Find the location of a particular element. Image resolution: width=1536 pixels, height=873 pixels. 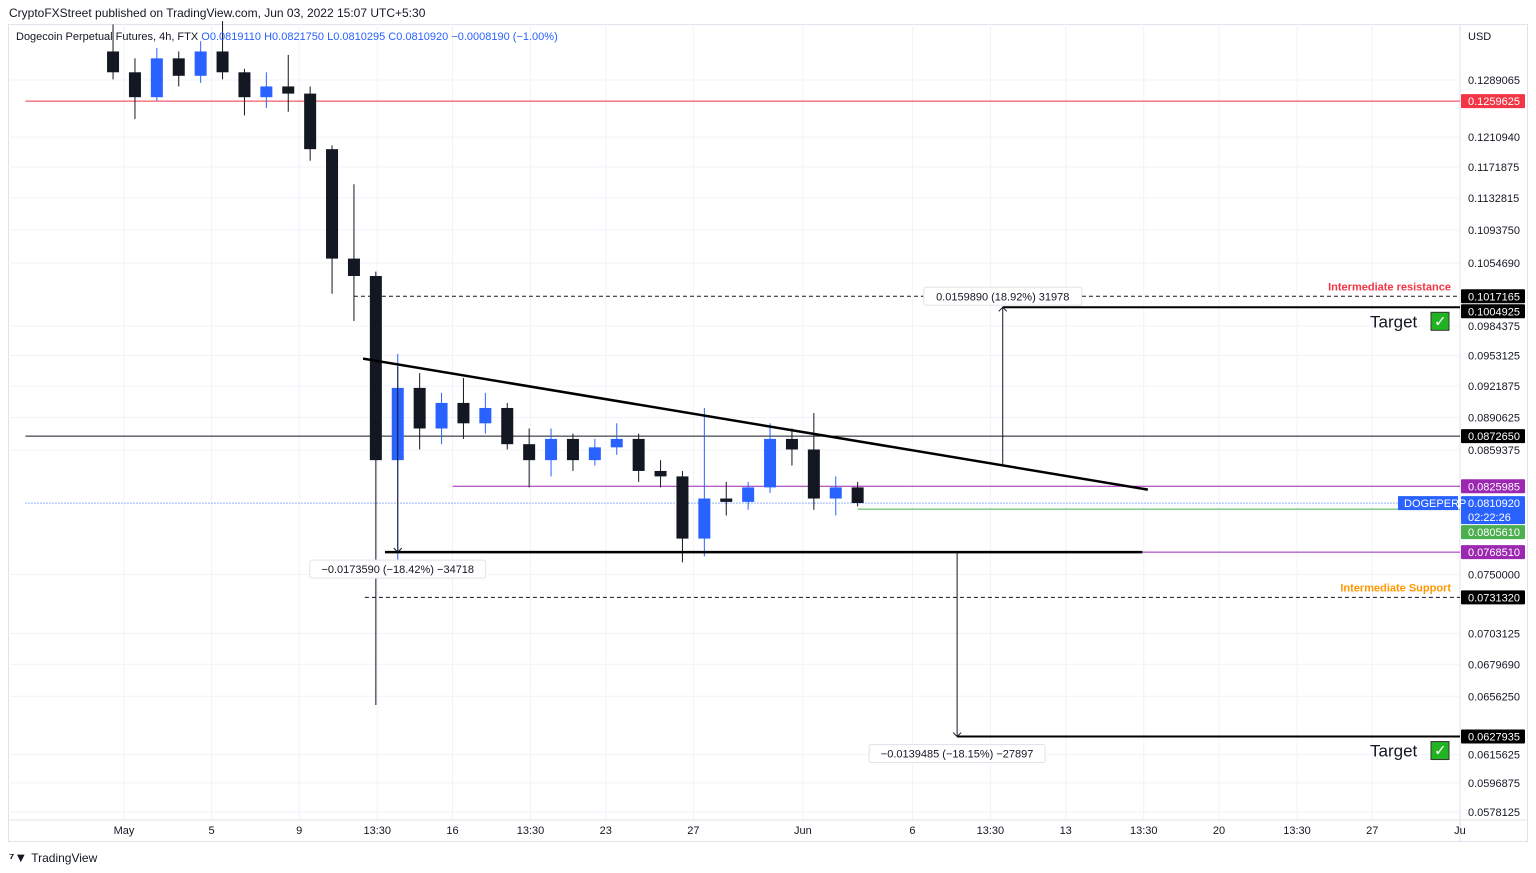

y-tick-label: 0.0921875 is located at coordinates (1494, 387).